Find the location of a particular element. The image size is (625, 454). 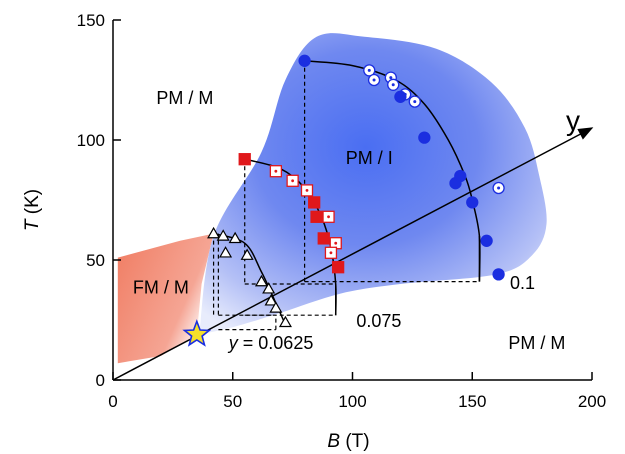

x-tick-label: 200 is located at coordinates (592, 401).